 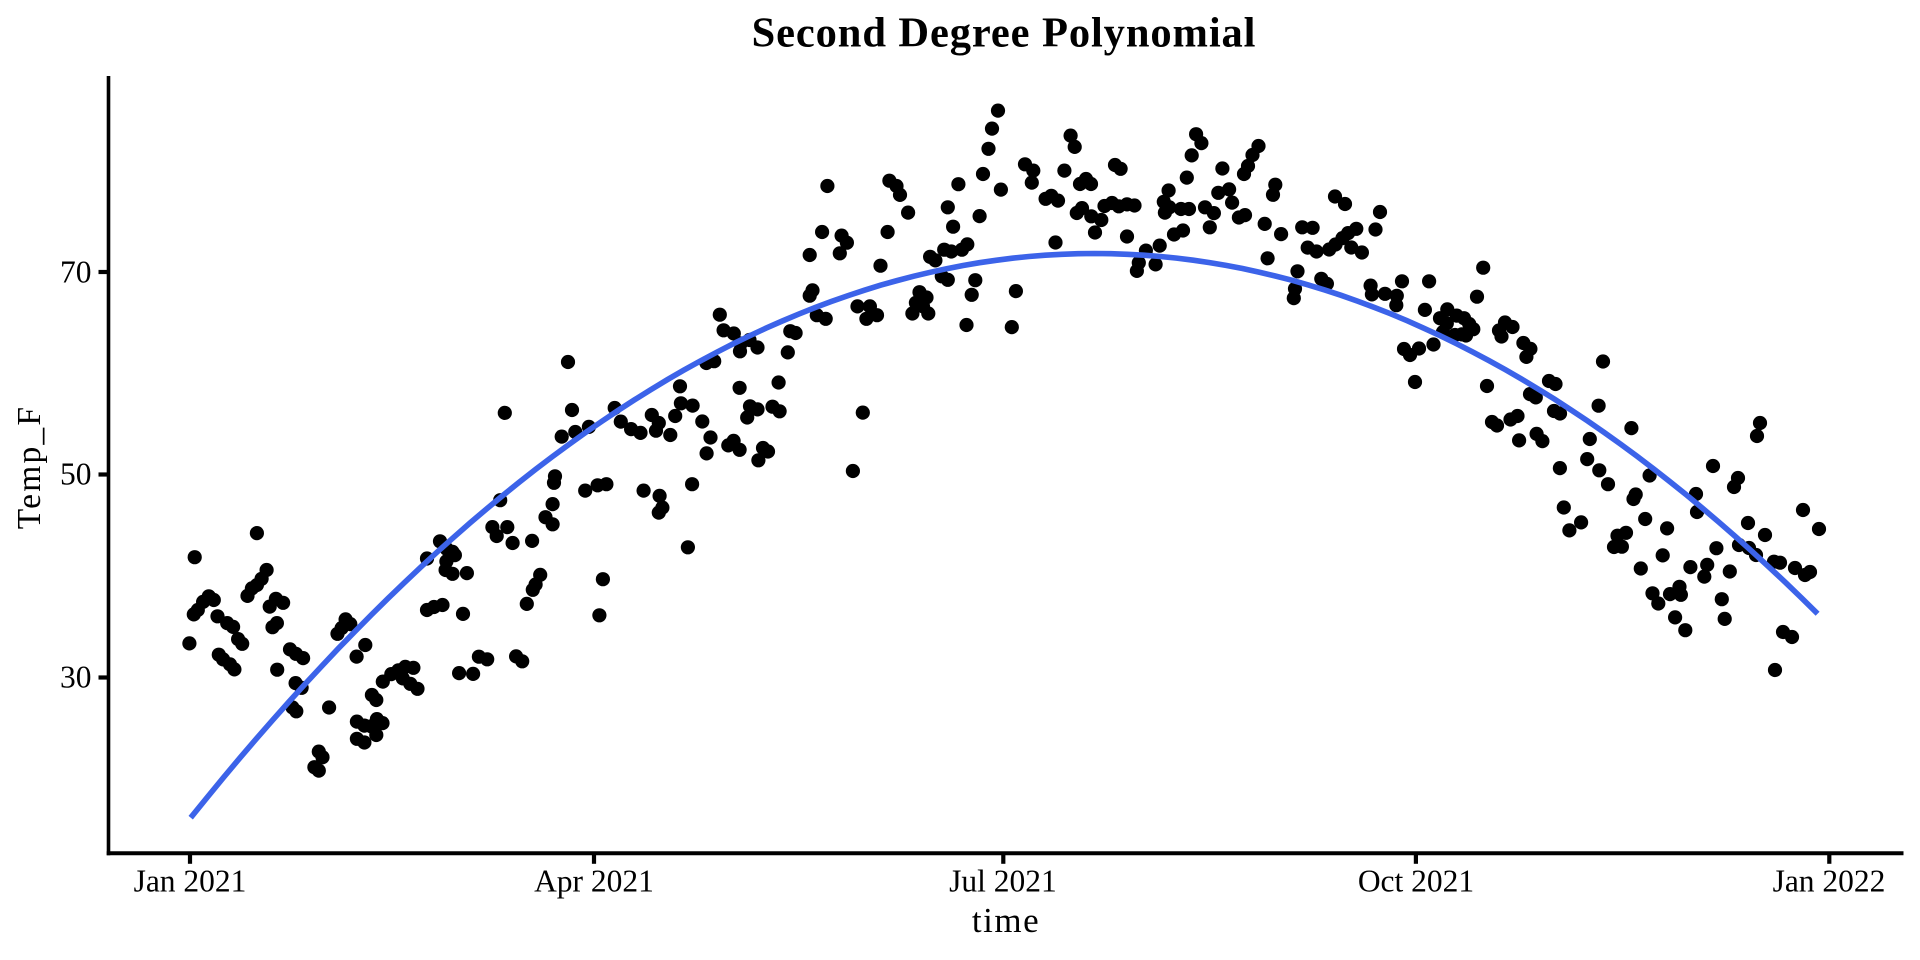 What do you see at coordinates (1003, 880) in the screenshot?
I see `svg-text: Jul 2021` at bounding box center [1003, 880].